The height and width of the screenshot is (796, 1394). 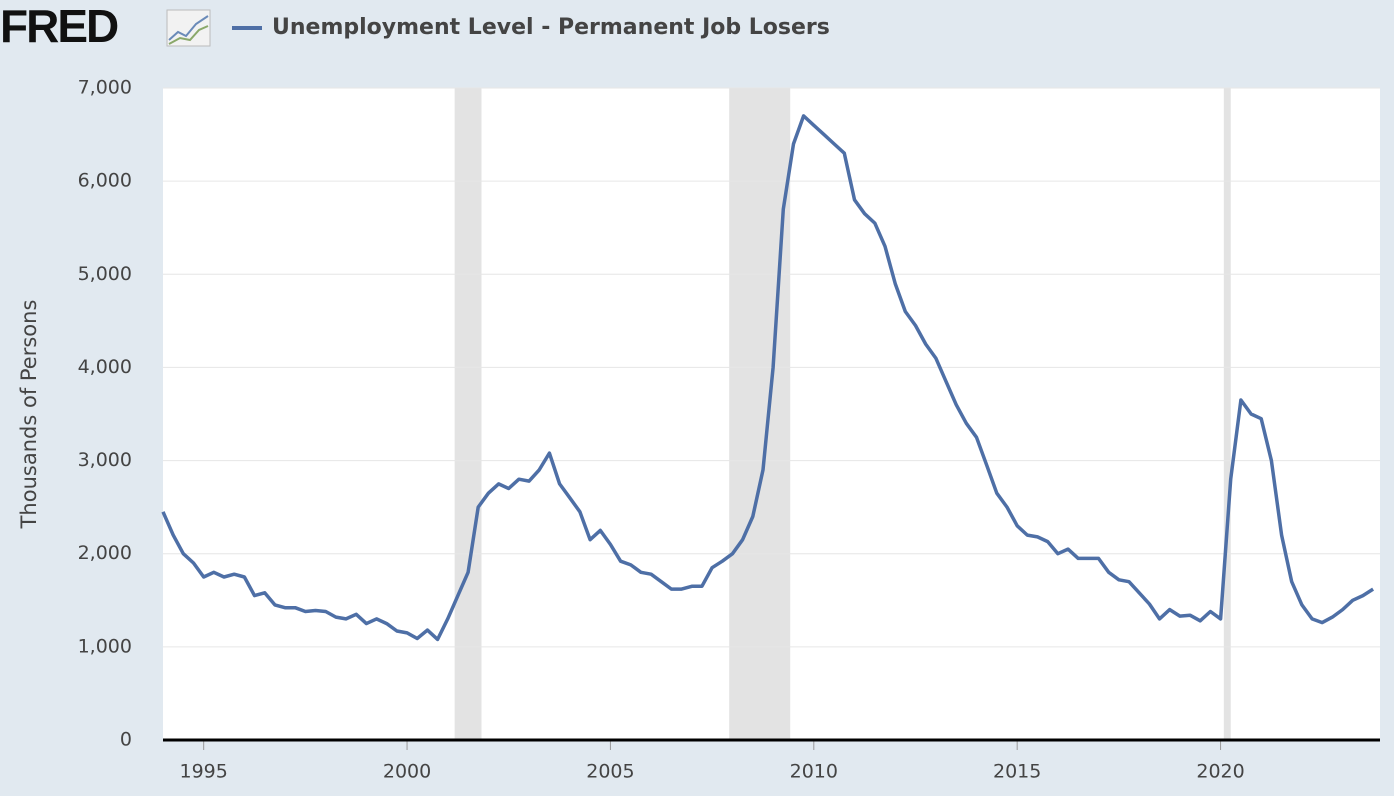 What do you see at coordinates (105, 88) in the screenshot?
I see `y-tick-label: 7,000` at bounding box center [105, 88].